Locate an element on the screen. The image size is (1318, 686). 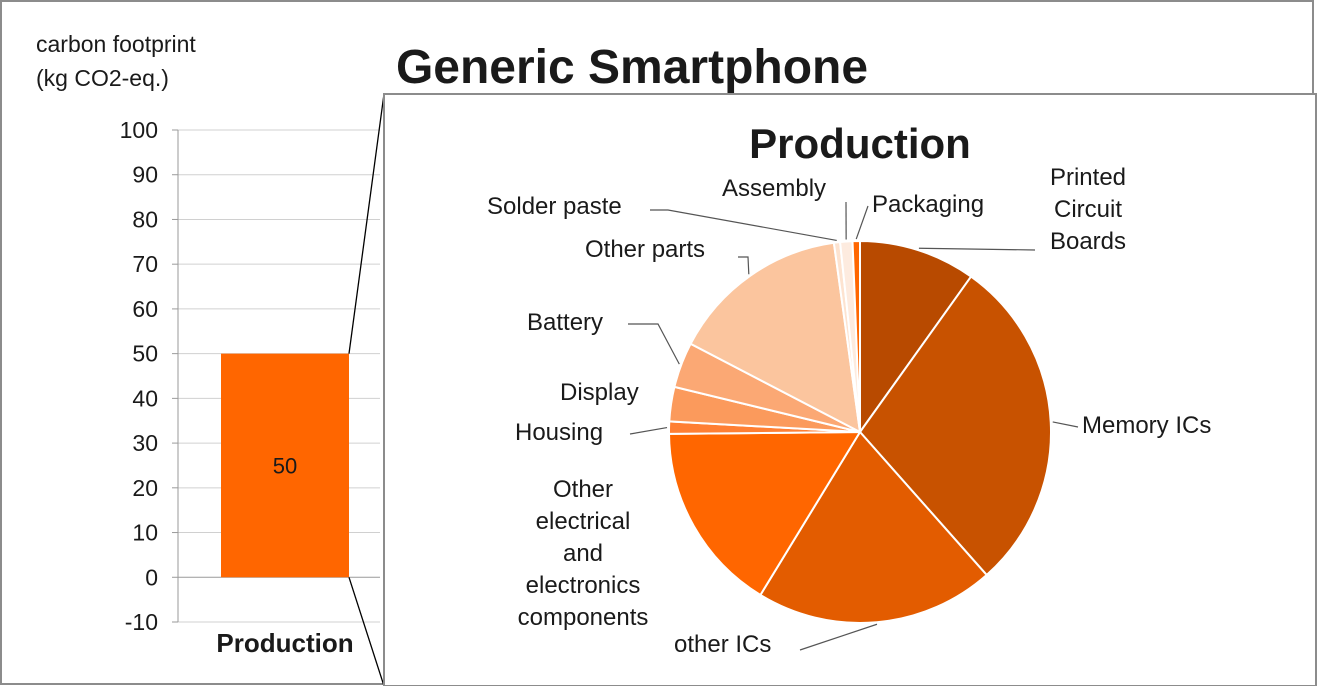
y-axis-title-line-1: carbon footprint is located at coordinates (116, 44).